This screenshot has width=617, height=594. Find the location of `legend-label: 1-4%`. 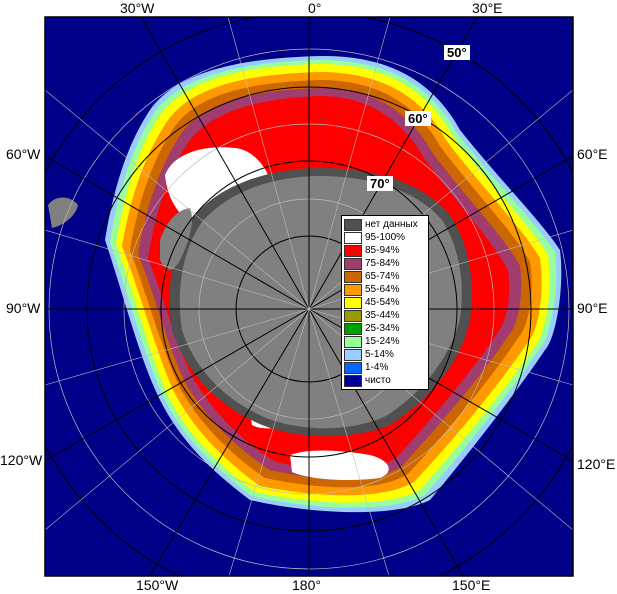

legend-label: 1-4% is located at coordinates (377, 367).